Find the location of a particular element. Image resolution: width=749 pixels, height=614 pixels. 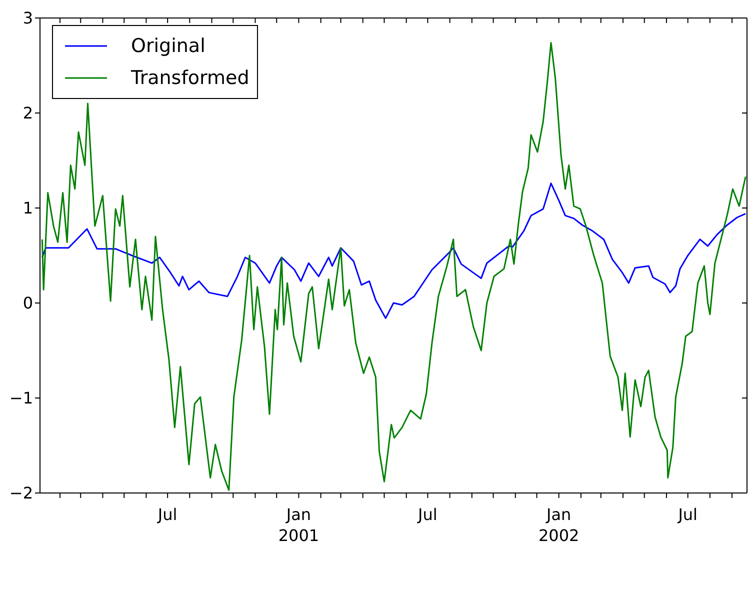

y-tick-label: 2 is located at coordinates (27, 113).